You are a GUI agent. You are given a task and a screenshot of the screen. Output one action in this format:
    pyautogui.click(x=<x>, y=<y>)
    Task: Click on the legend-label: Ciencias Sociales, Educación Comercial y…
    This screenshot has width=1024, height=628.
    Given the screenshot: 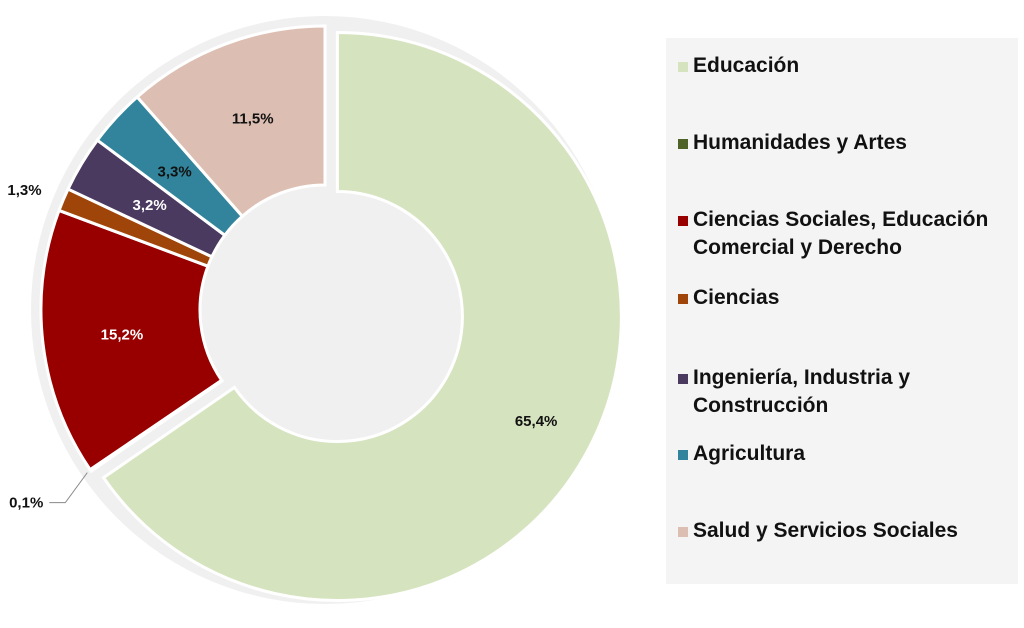 What is the action you would take?
    pyautogui.click(x=841, y=233)
    